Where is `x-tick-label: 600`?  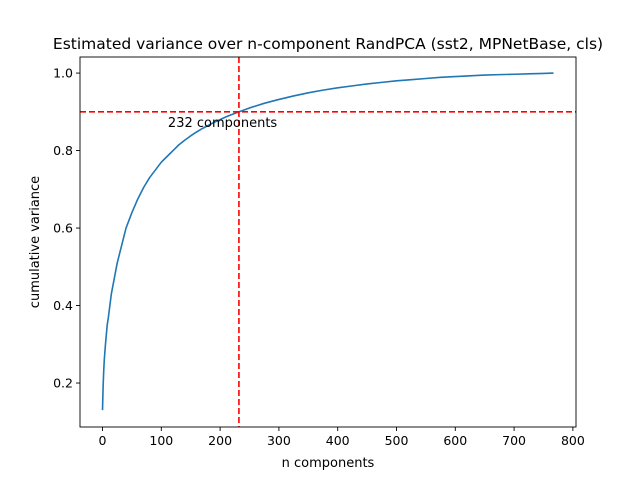 x-tick-label: 600 is located at coordinates (455, 440).